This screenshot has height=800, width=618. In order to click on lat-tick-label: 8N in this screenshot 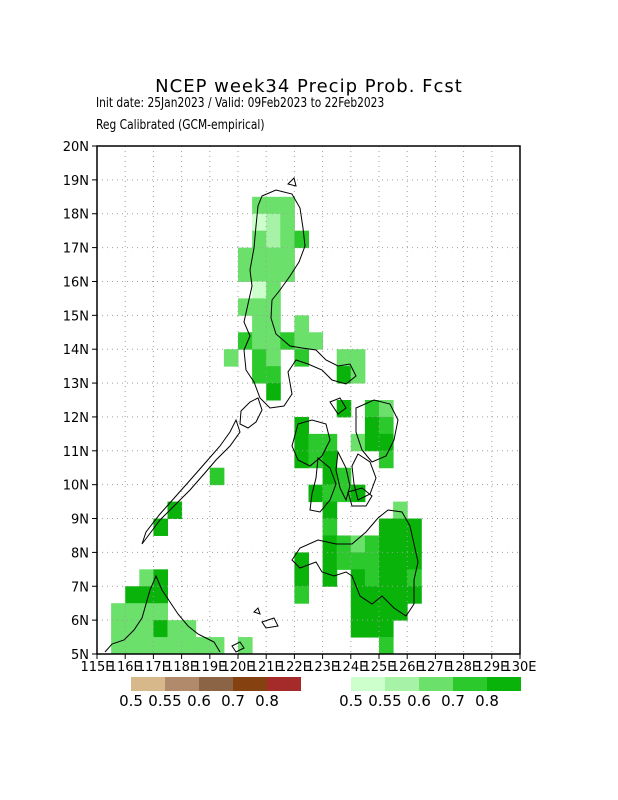, I will do `click(80, 553)`.